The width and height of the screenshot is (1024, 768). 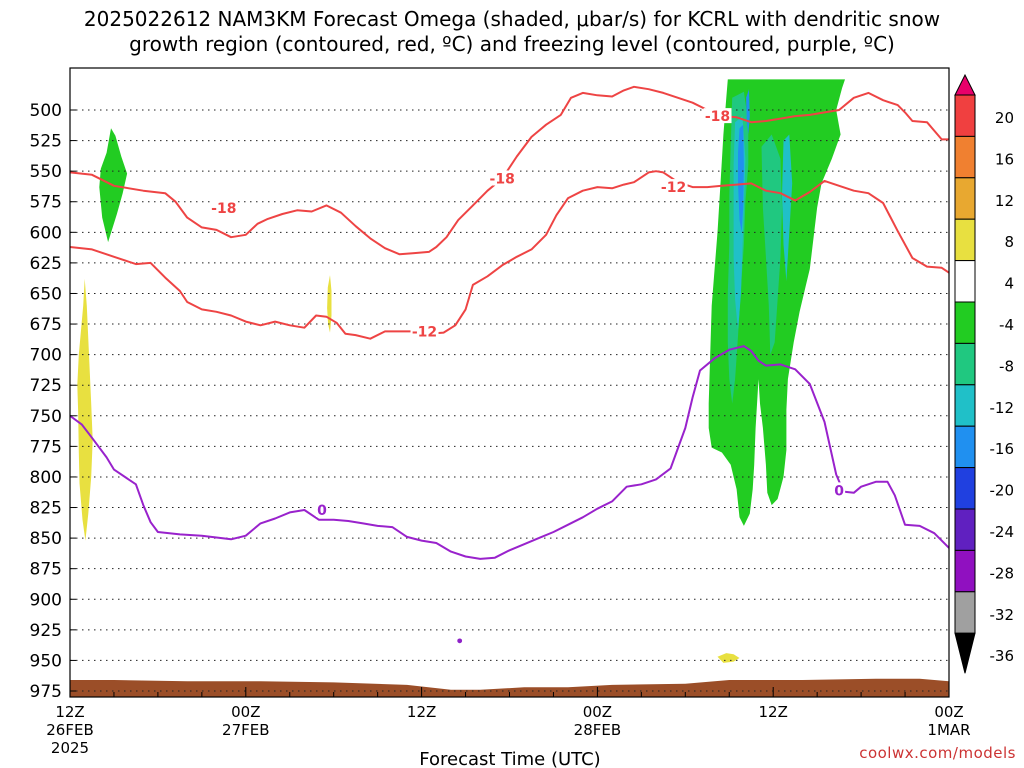 What do you see at coordinates (46, 692) in the screenshot?
I see `y-tick-label-975: 975` at bounding box center [46, 692].